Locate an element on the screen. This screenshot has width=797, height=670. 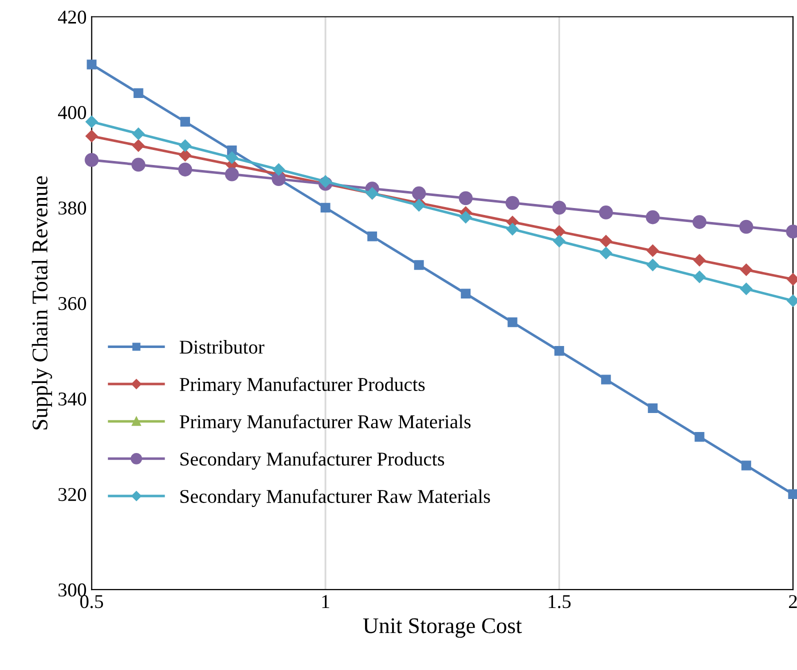
x-tick-label: 2 is located at coordinates (793, 601).